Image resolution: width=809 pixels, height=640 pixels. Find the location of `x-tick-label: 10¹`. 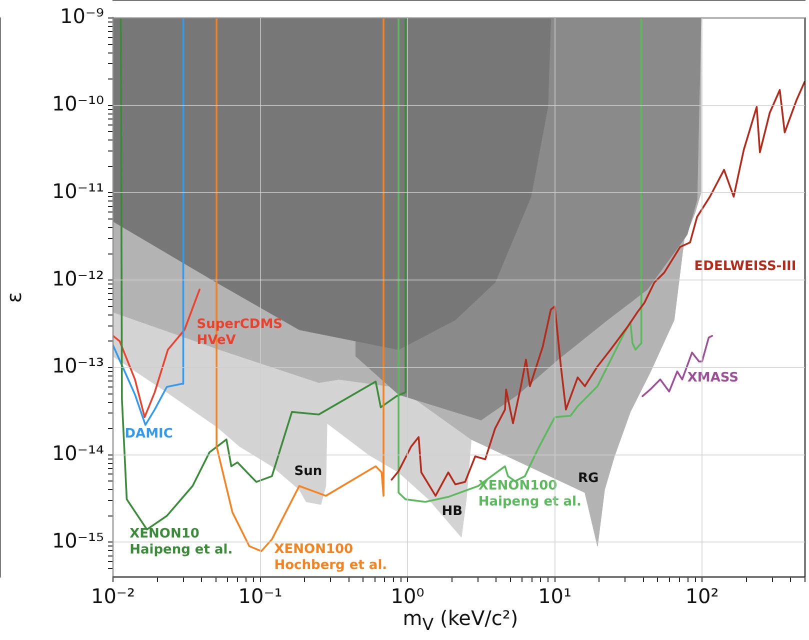

x-tick-label: 10¹ is located at coordinates (555, 596).